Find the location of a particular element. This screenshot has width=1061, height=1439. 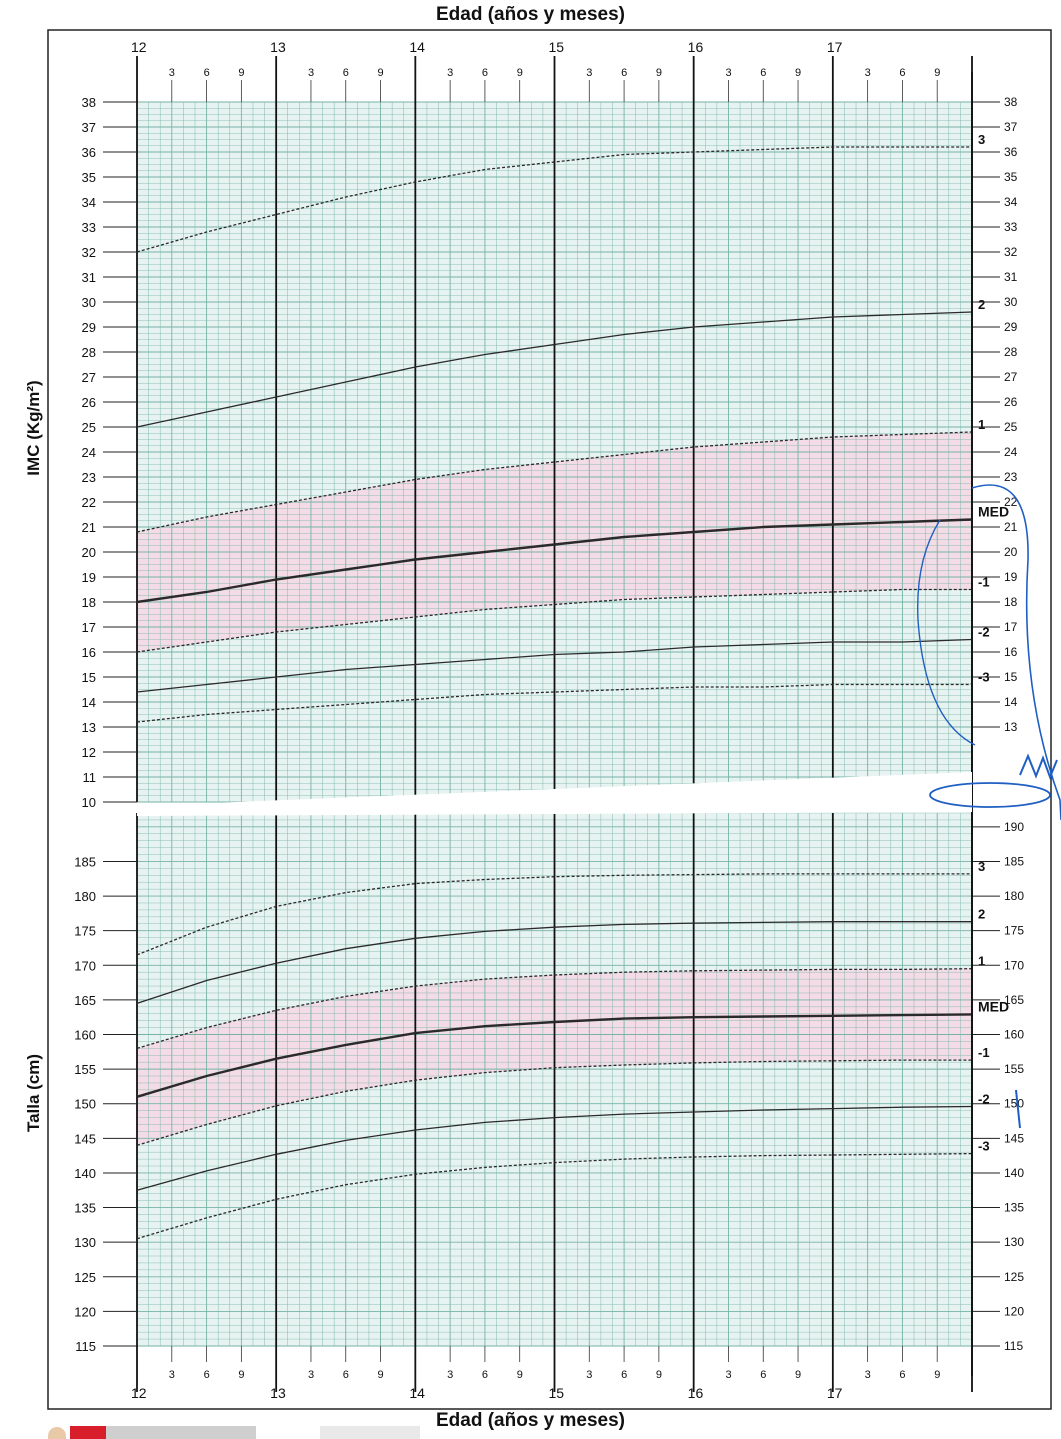

talla-ytick-label-left: 160 is located at coordinates (85, 1035).